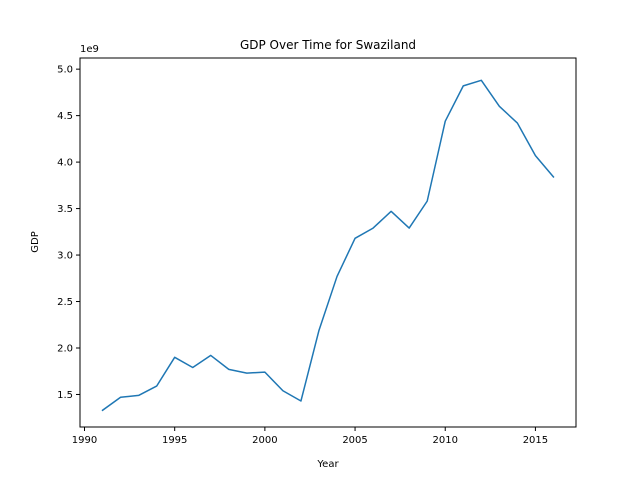  I want to click on x-axis-label: Year, so click(327, 464).